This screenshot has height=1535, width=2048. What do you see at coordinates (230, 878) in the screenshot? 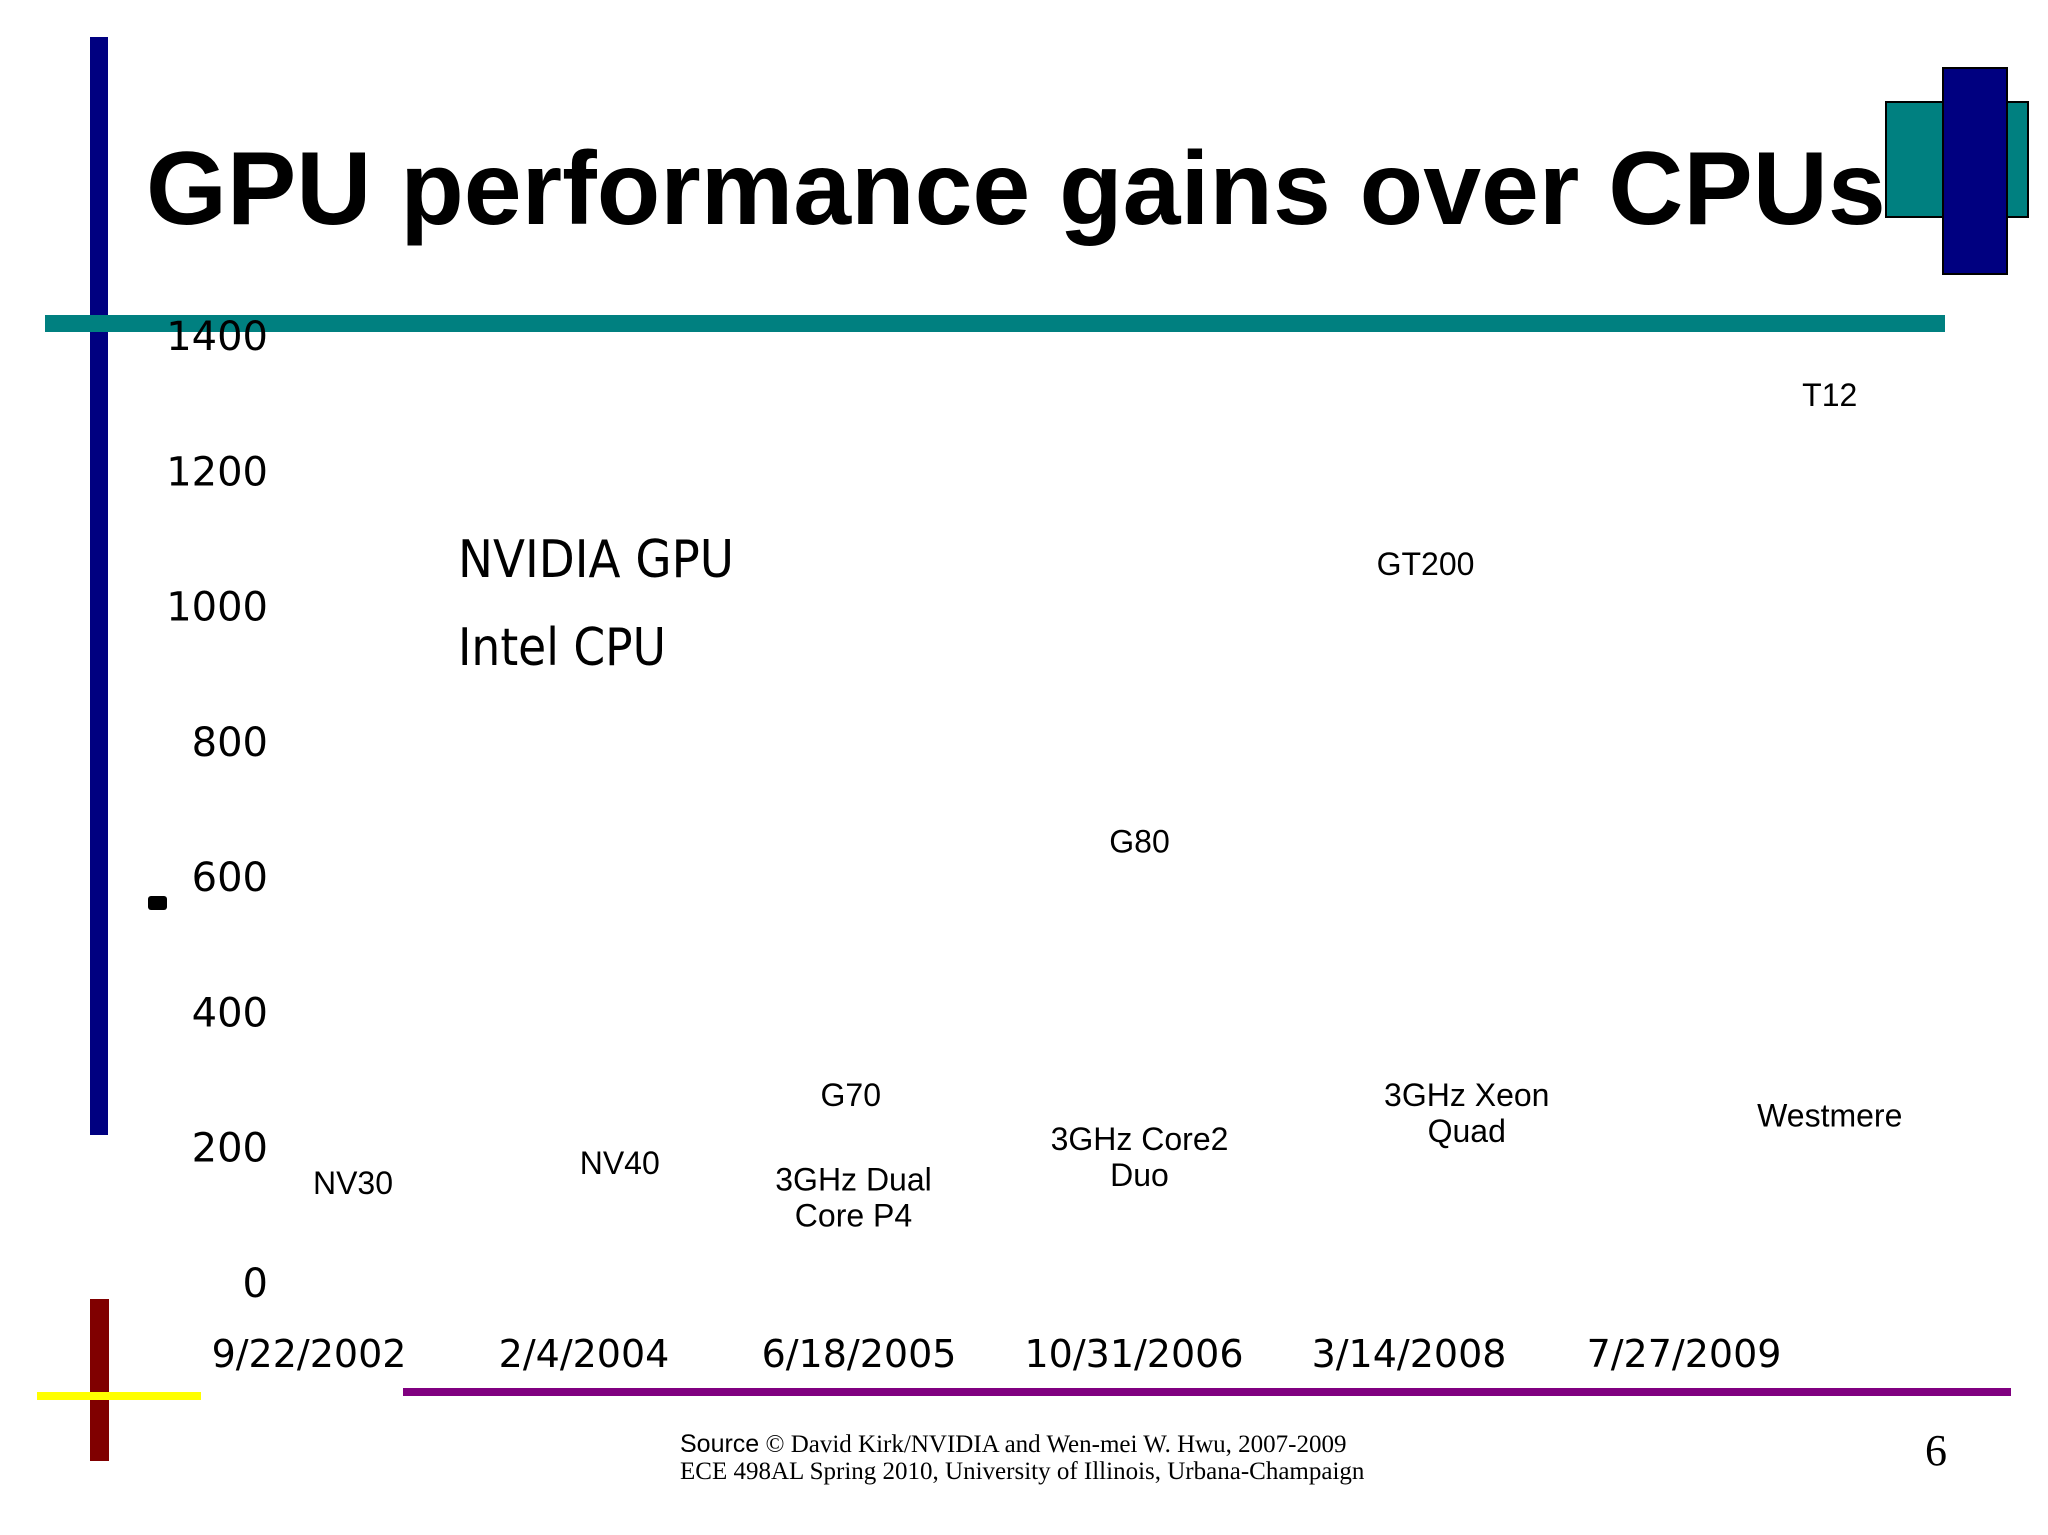
I see `y-tick-label: 600` at bounding box center [230, 878].